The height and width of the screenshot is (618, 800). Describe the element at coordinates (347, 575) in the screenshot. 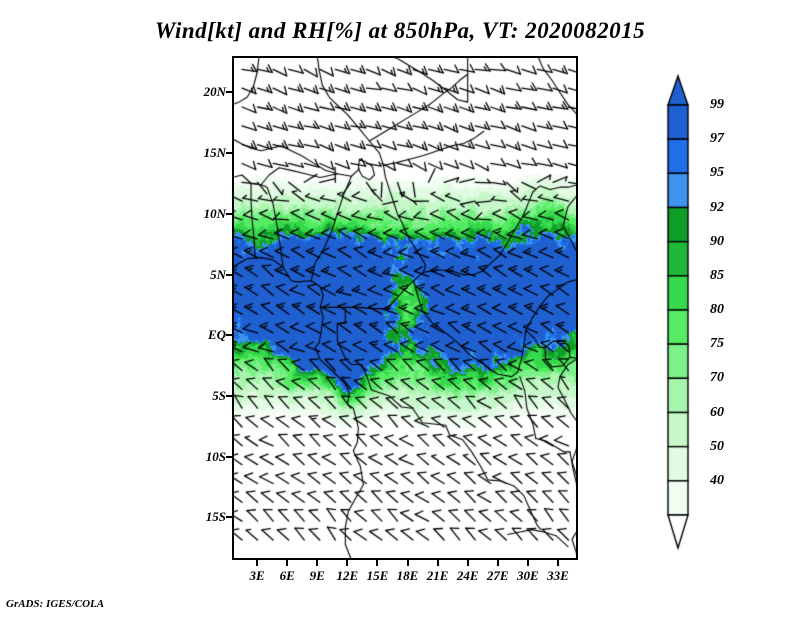

I see `lon-tick-label: 12E` at that location.